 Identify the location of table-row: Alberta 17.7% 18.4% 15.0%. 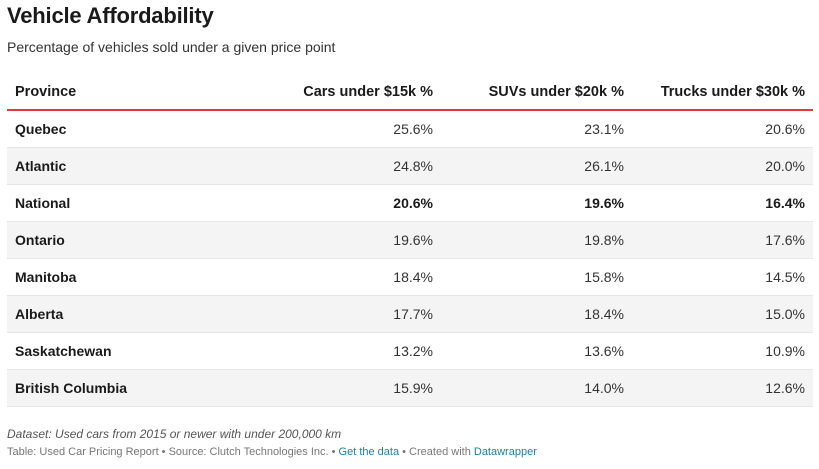
(410, 314).